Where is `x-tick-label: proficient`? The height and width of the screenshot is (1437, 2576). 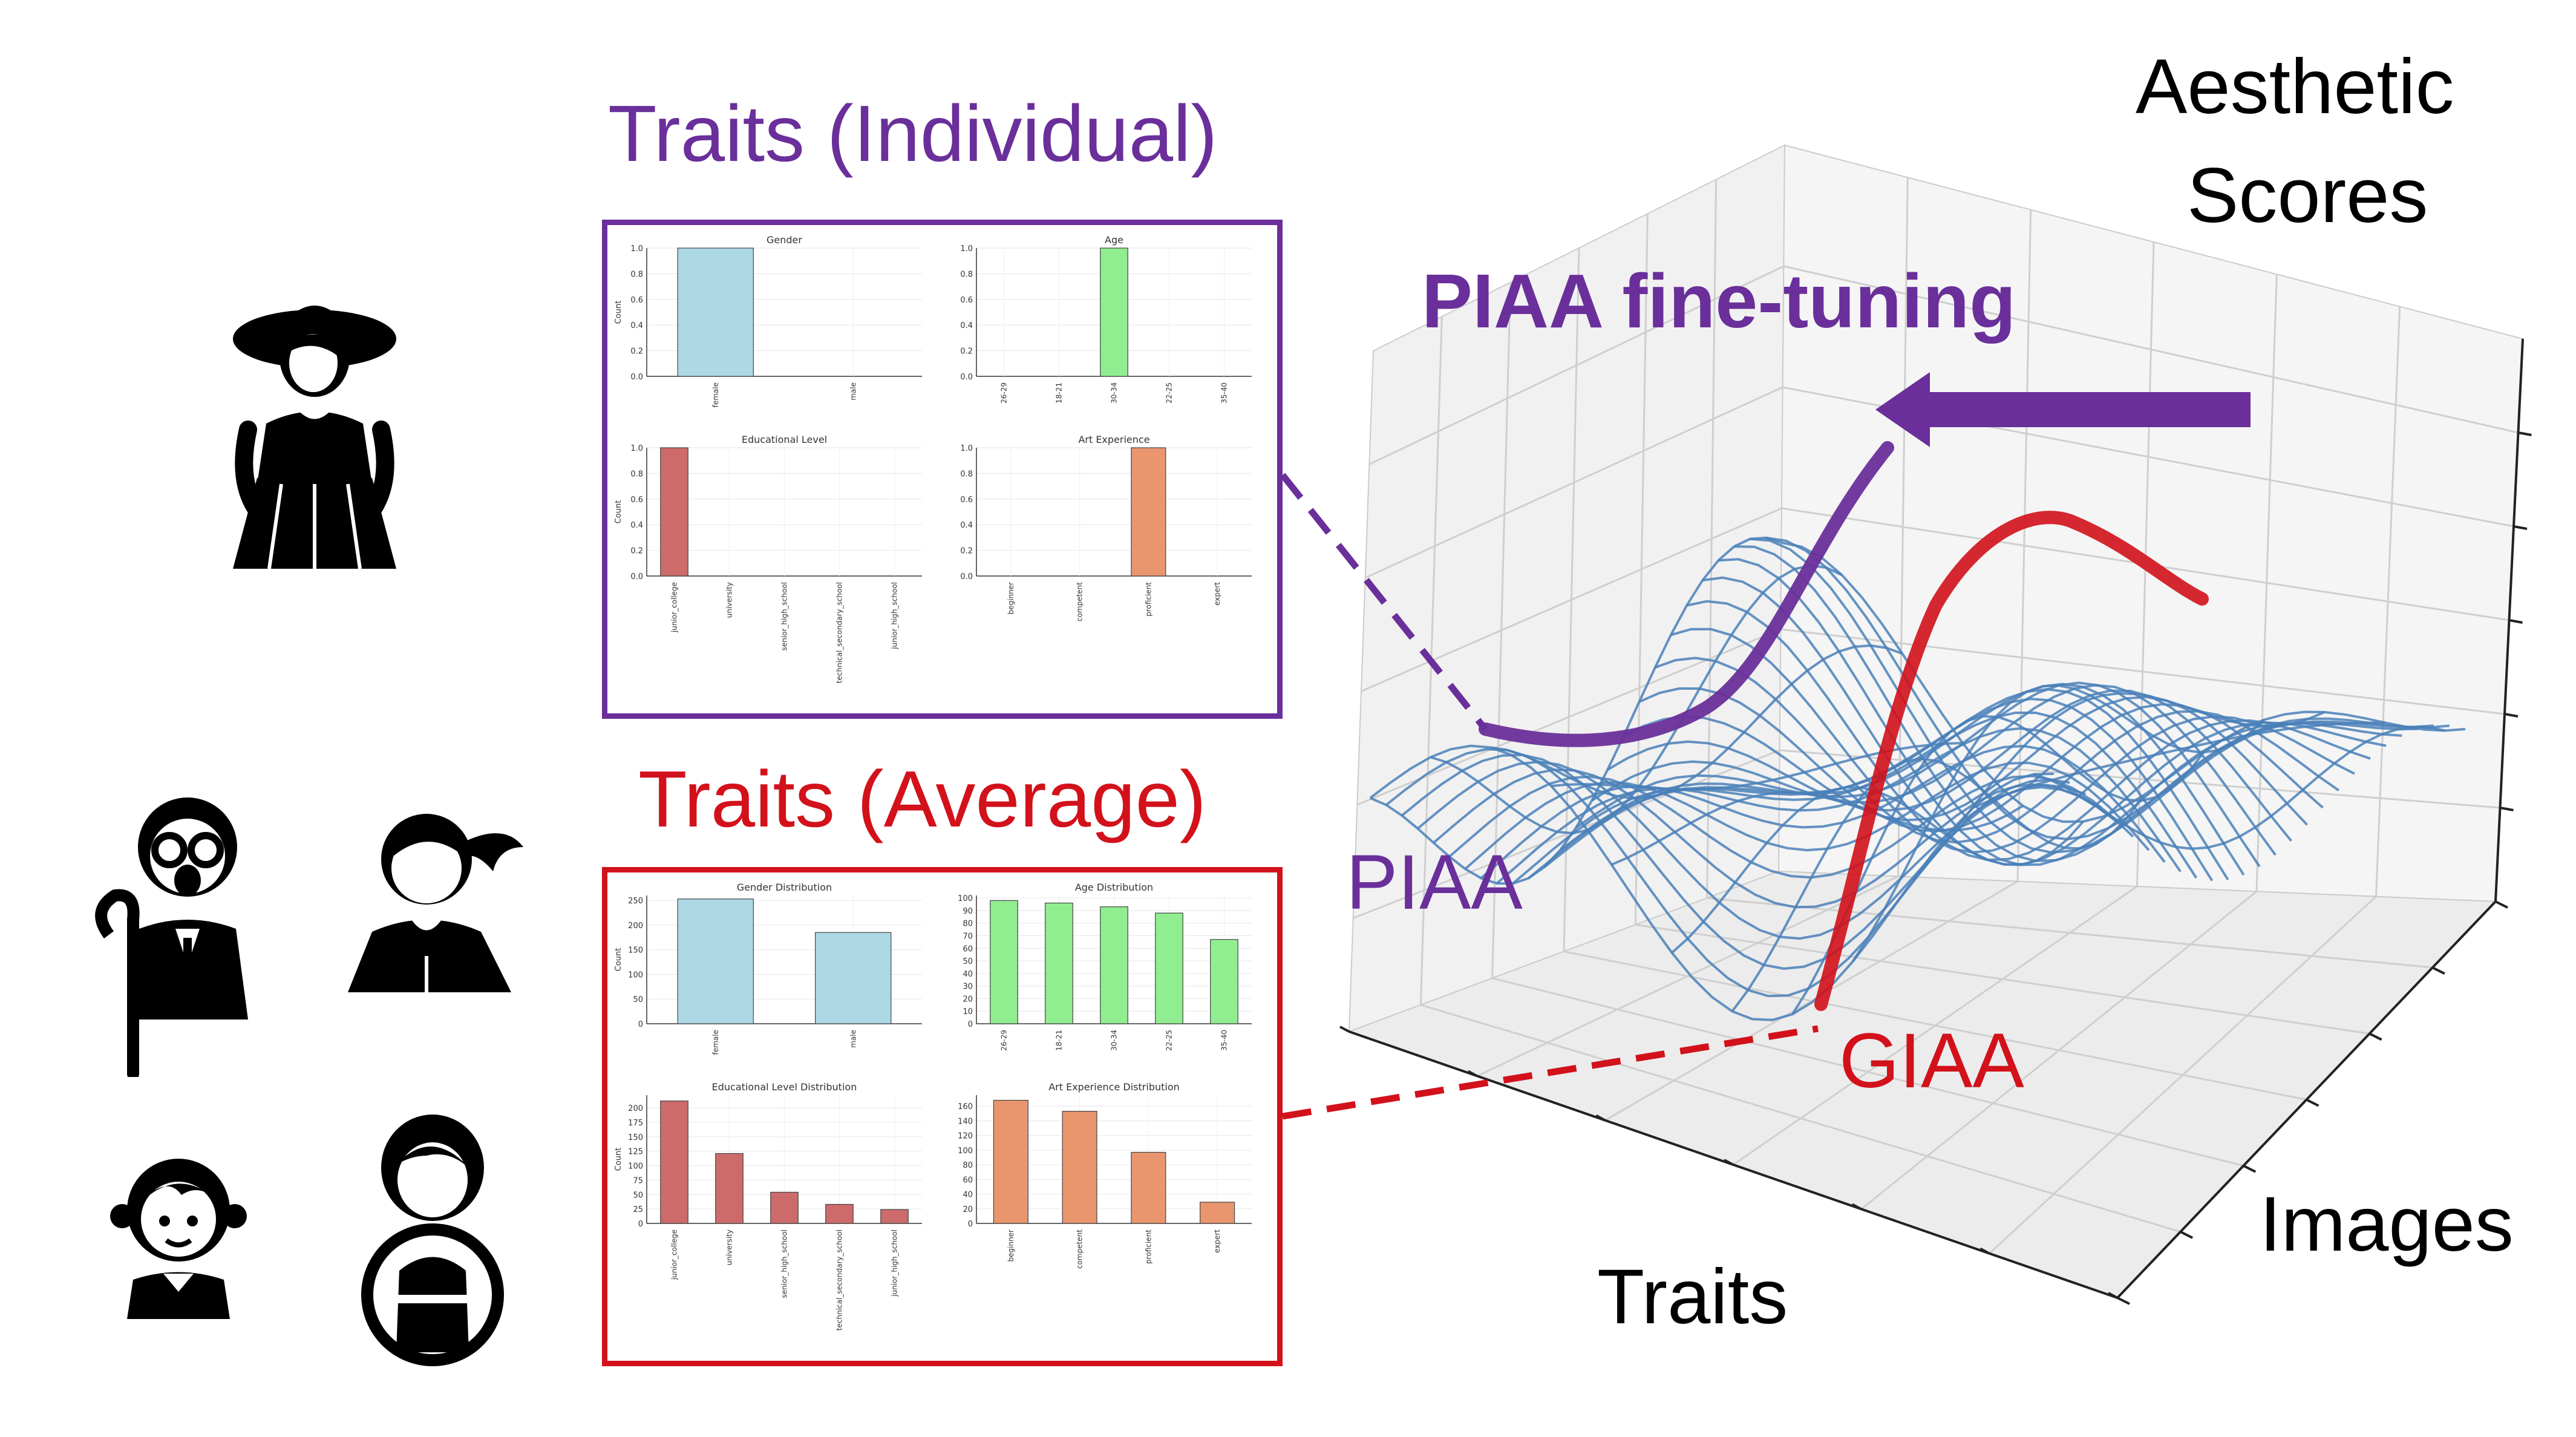
x-tick-label: proficient is located at coordinates (1148, 600).